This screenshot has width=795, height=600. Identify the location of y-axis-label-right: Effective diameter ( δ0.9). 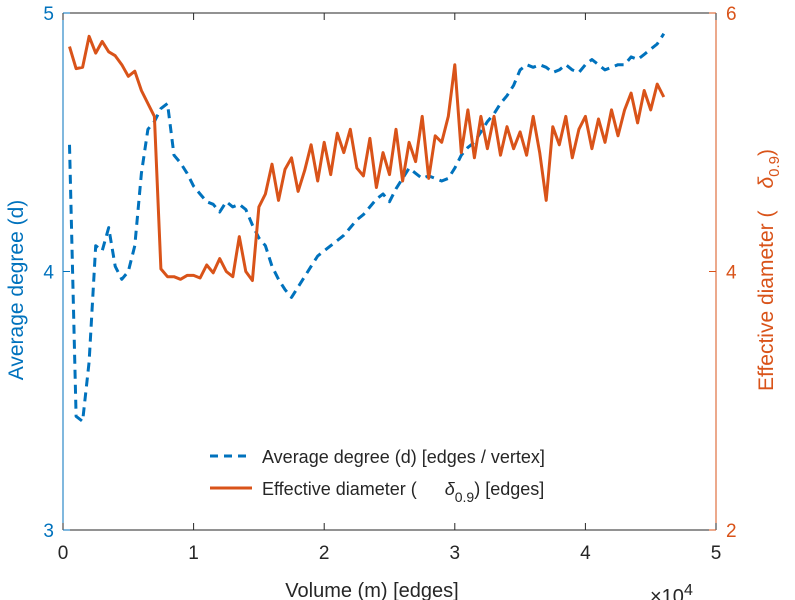
(769, 270).